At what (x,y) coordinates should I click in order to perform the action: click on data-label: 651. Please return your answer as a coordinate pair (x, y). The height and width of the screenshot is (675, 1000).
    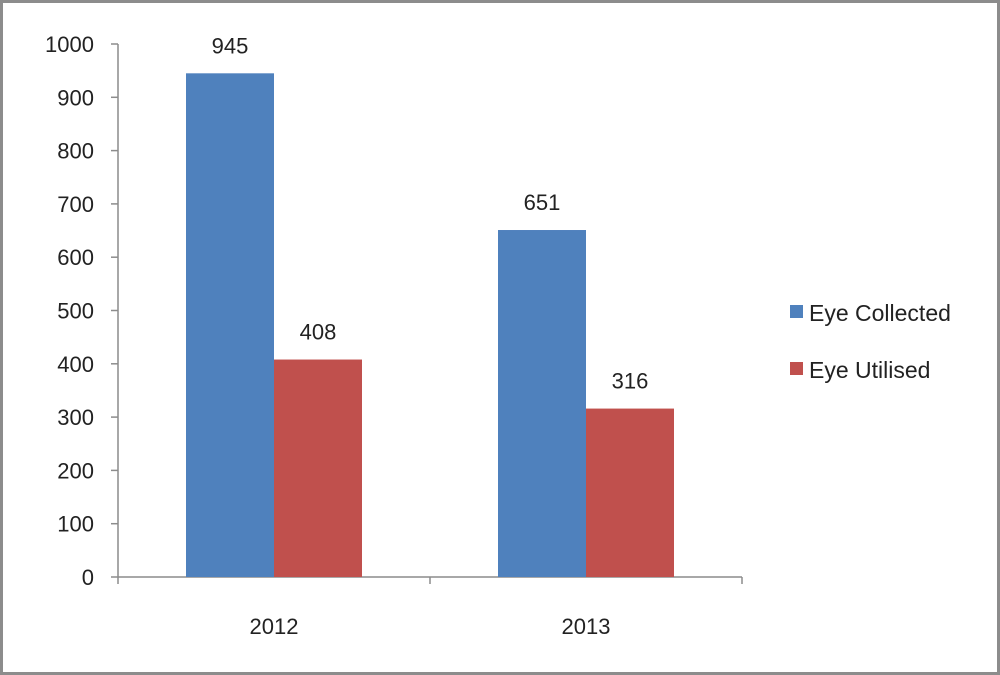
    Looking at the image, I should click on (542, 202).